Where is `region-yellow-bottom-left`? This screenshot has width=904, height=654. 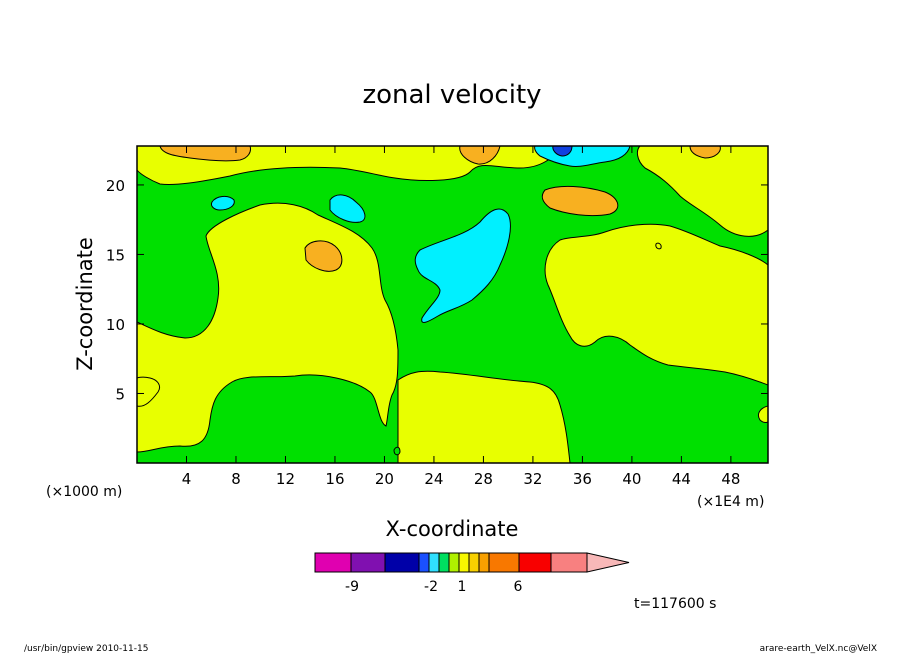
region-yellow-bottom-left is located at coordinates (149, 391).